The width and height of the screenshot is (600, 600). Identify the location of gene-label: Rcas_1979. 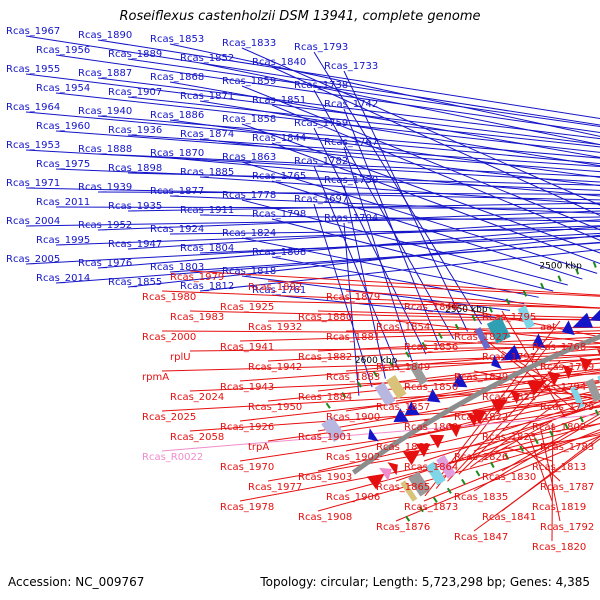
(197, 277).